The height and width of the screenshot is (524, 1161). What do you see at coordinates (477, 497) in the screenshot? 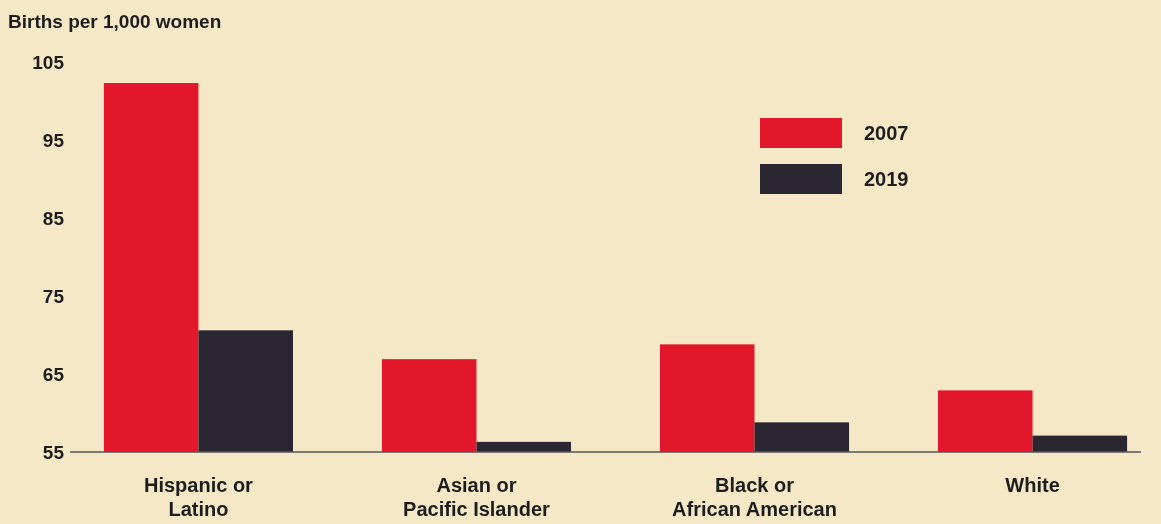
I see `x-tick-label: Asian or Pacific Islander` at bounding box center [477, 497].